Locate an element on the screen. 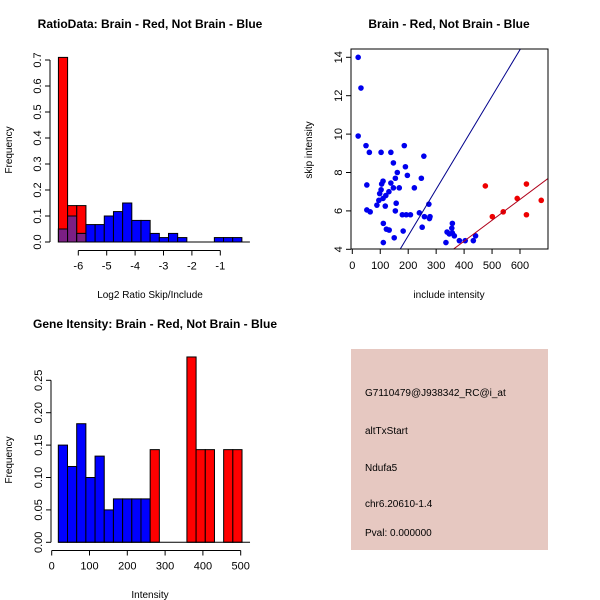 The image size is (600, 600). scatter-ylabel: skip intensity is located at coordinates (309, 149).